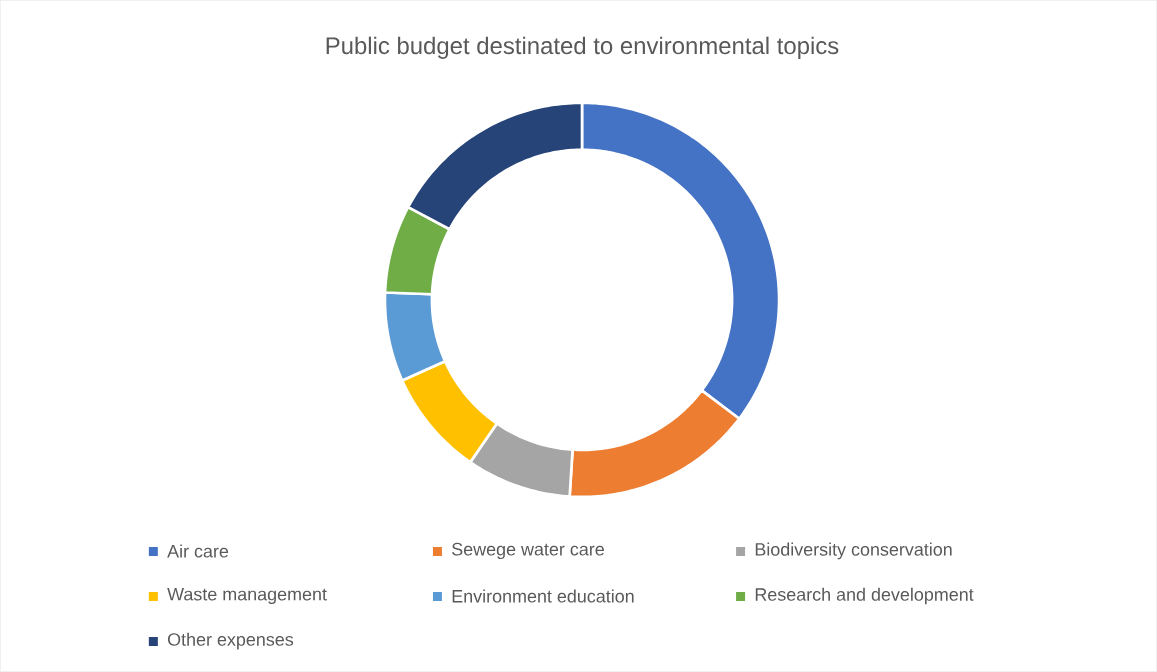 This screenshot has width=1157, height=672. What do you see at coordinates (853, 551) in the screenshot?
I see `legend-label: Biodiversity conservation` at bounding box center [853, 551].